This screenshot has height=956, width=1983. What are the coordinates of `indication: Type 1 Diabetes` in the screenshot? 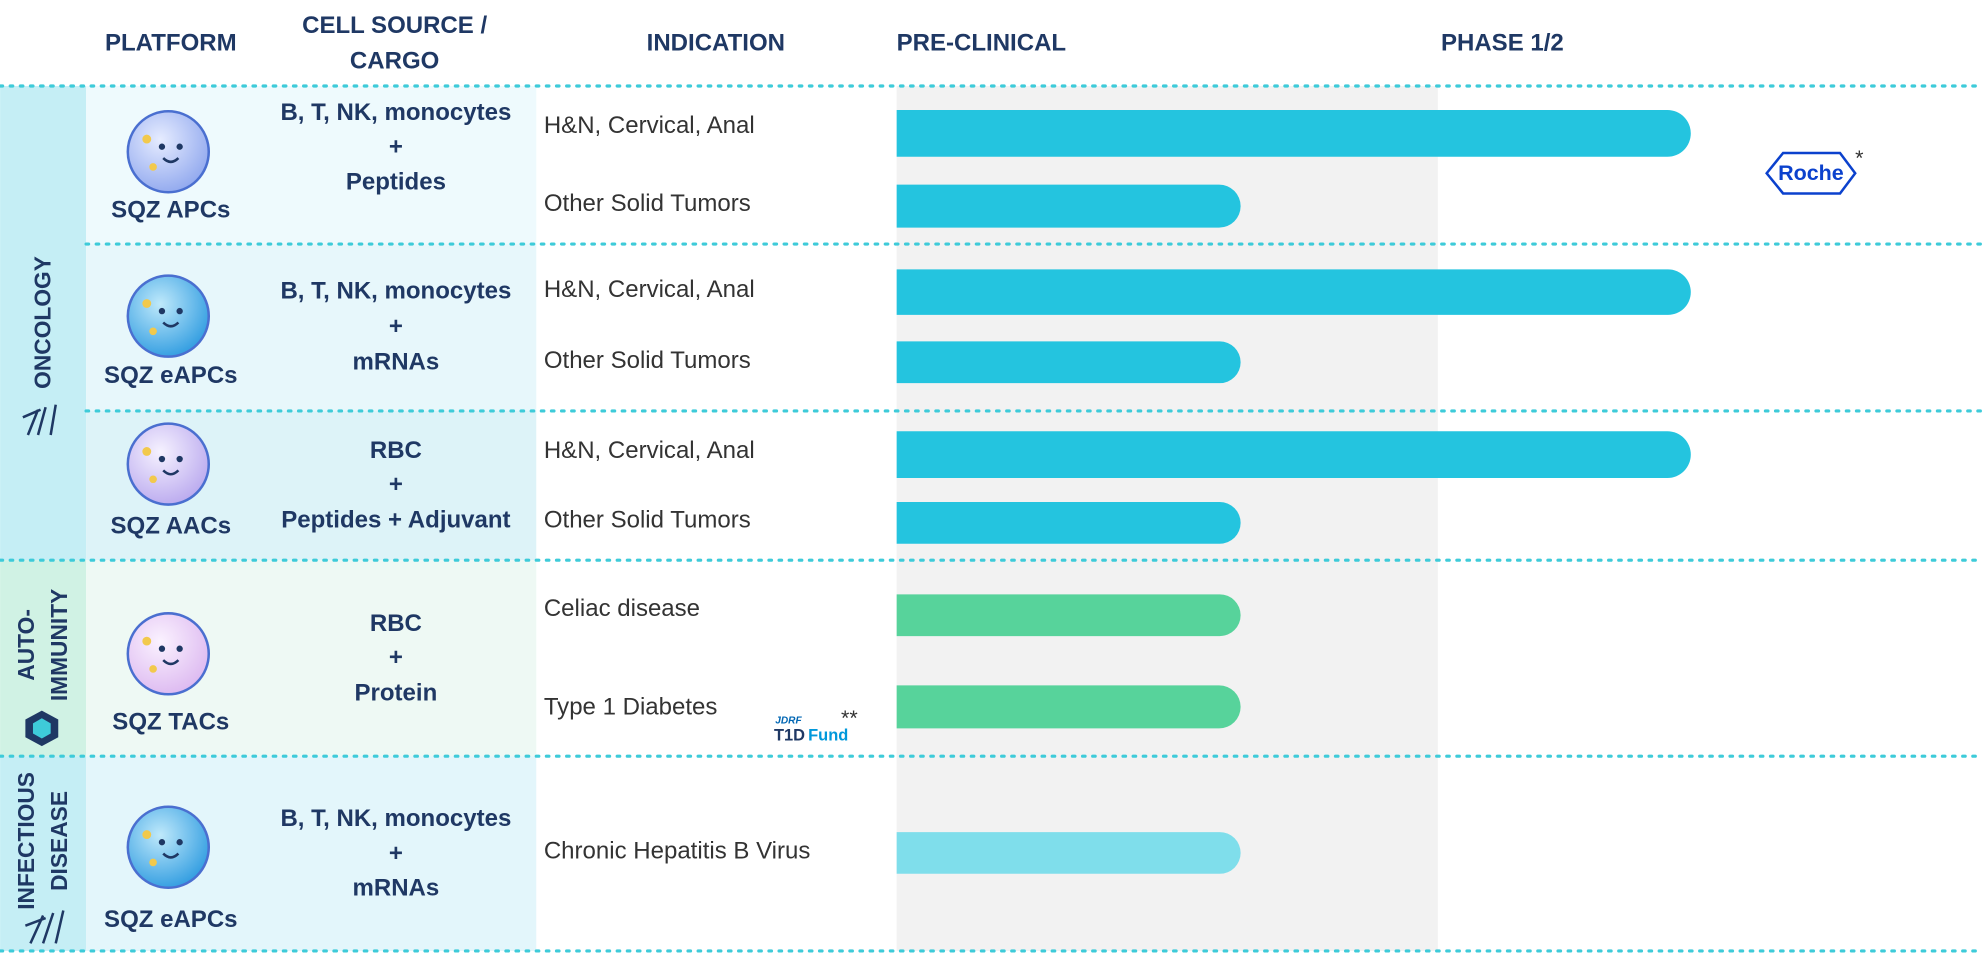 It's located at (631, 706).